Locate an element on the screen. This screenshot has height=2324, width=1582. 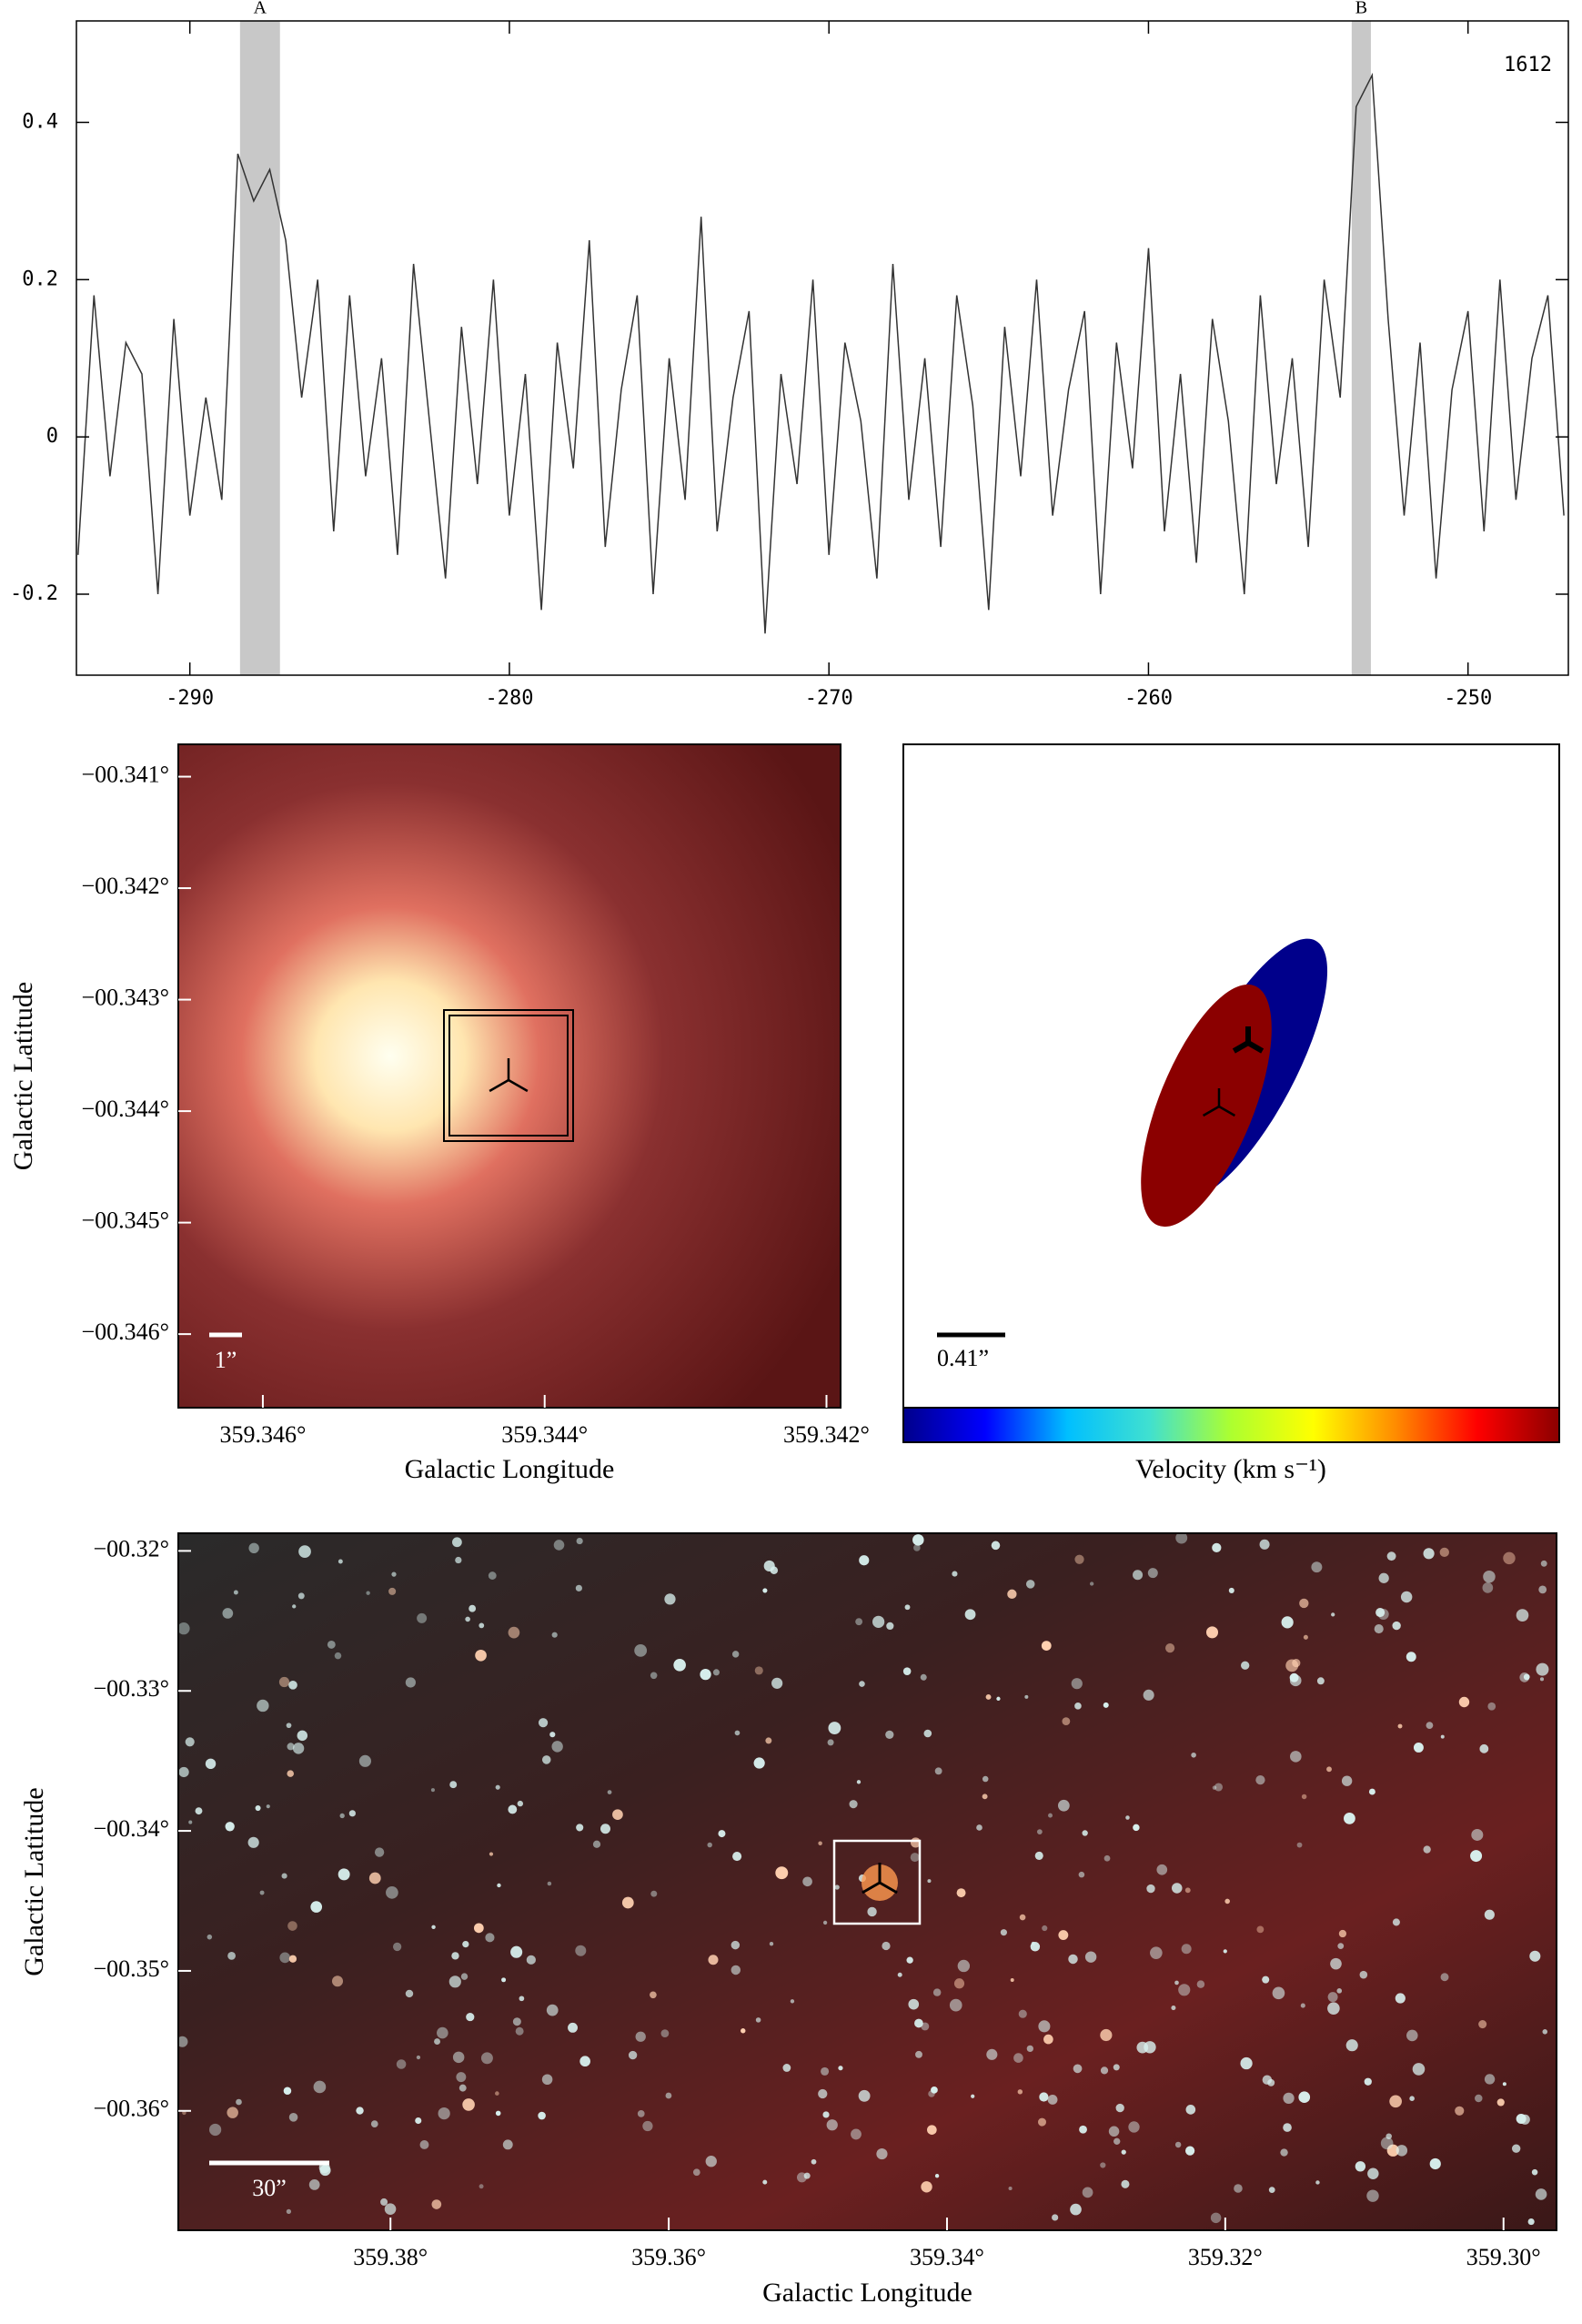
source-box is located at coordinates (508, 1075).